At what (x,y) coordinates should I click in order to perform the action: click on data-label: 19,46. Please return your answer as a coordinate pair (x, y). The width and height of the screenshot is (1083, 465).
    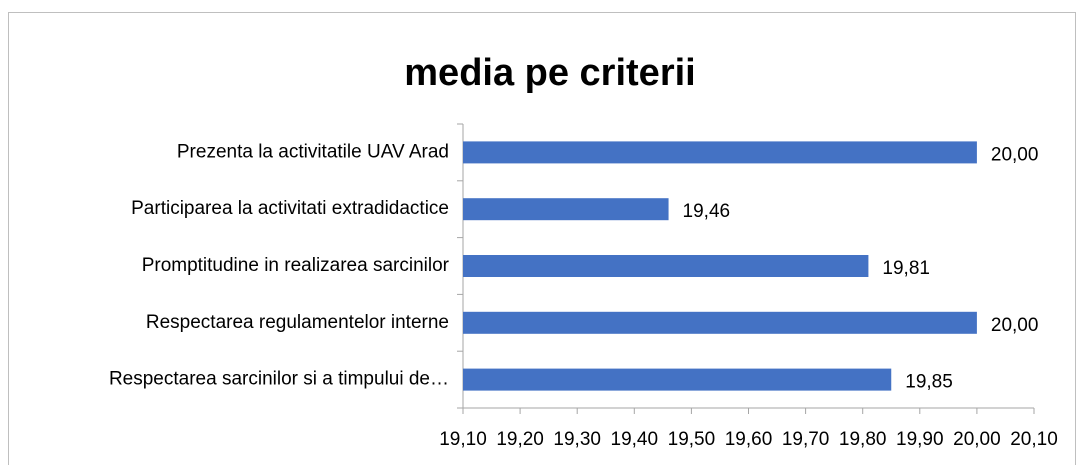
    Looking at the image, I should click on (707, 211).